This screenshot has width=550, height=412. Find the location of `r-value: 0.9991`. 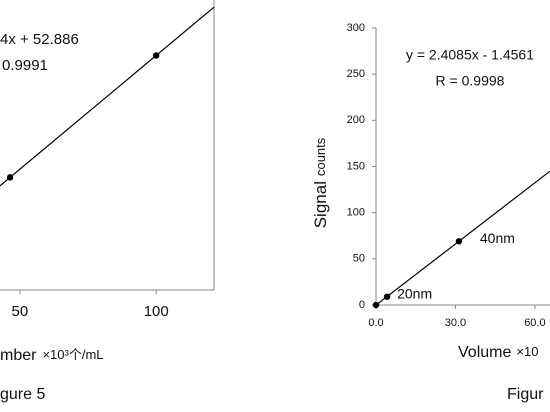

r-value: 0.9991 is located at coordinates (25, 65).